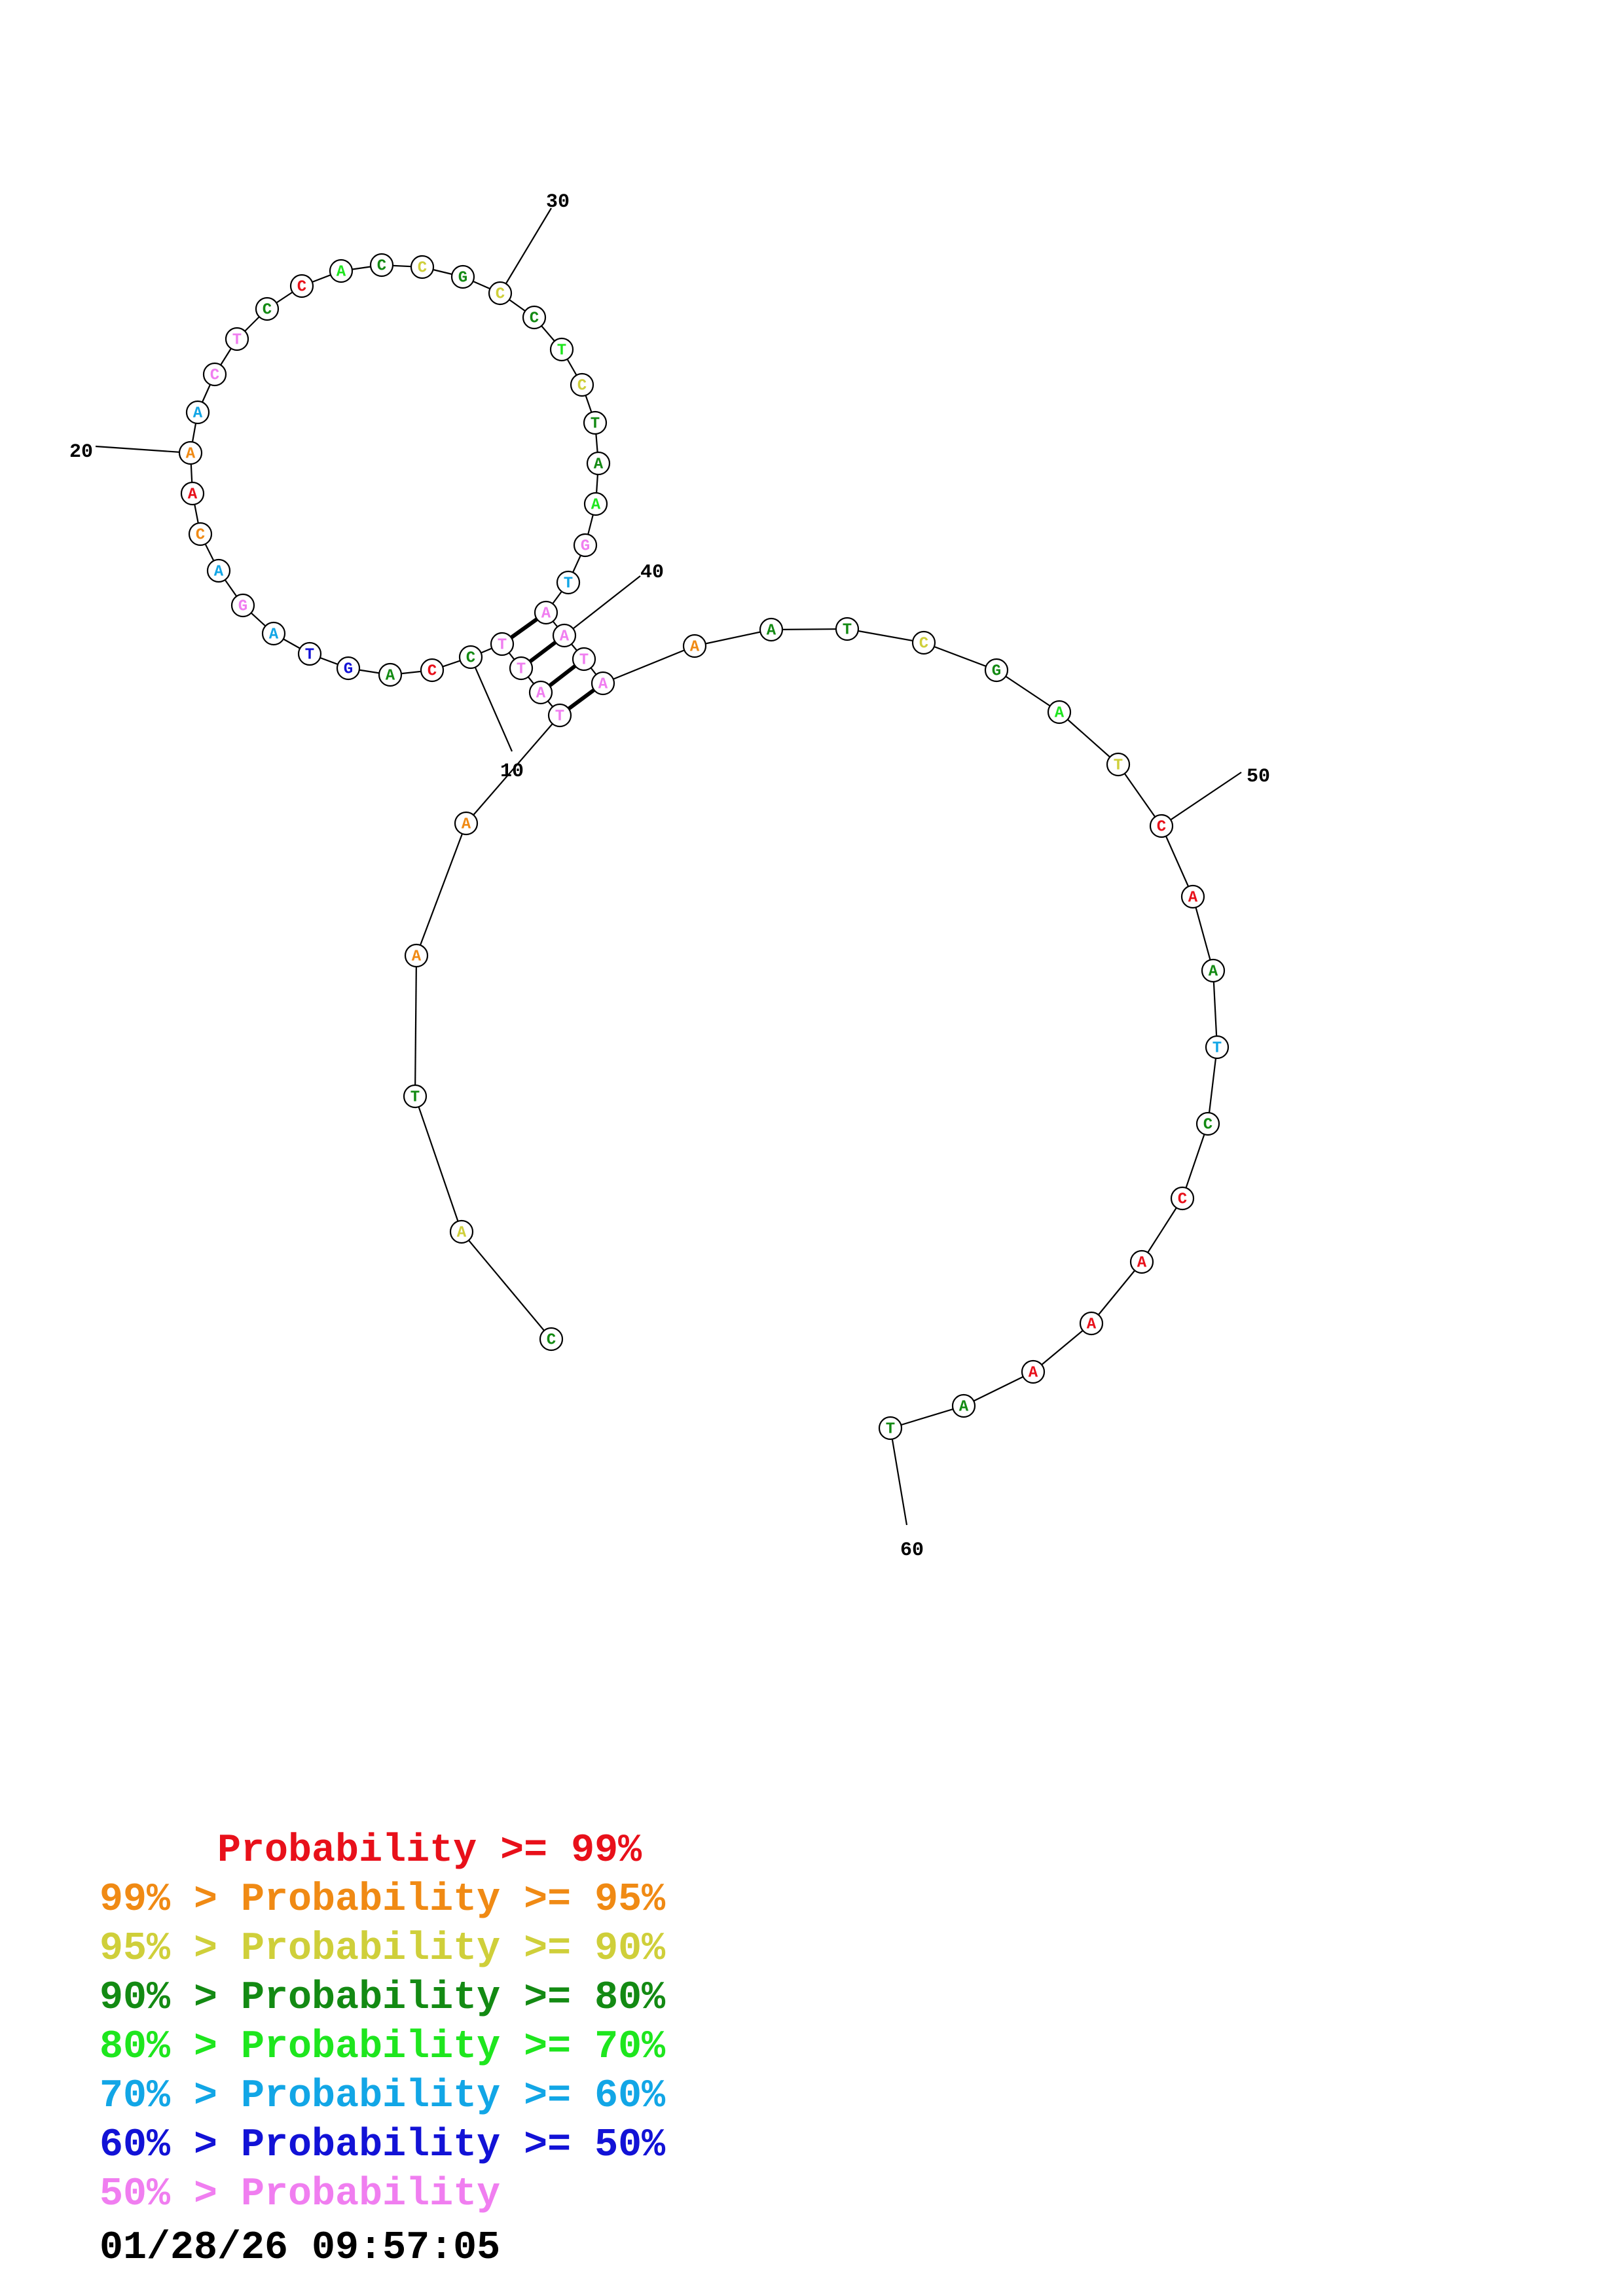 This screenshot has width=1623, height=2296. Describe the element at coordinates (1258, 777) in the screenshot. I see `position-label: 50` at that location.